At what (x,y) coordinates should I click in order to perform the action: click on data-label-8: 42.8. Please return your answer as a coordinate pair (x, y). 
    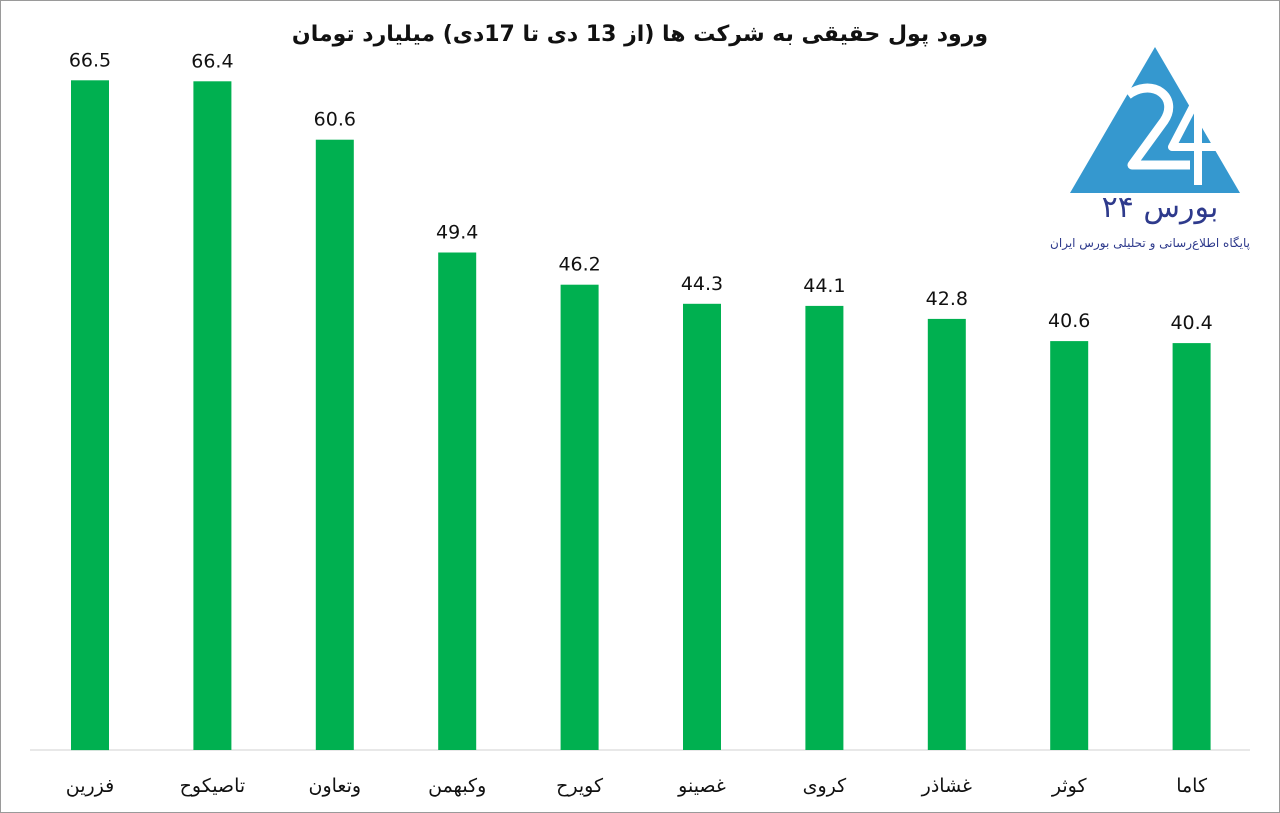
    Looking at the image, I should click on (947, 299).